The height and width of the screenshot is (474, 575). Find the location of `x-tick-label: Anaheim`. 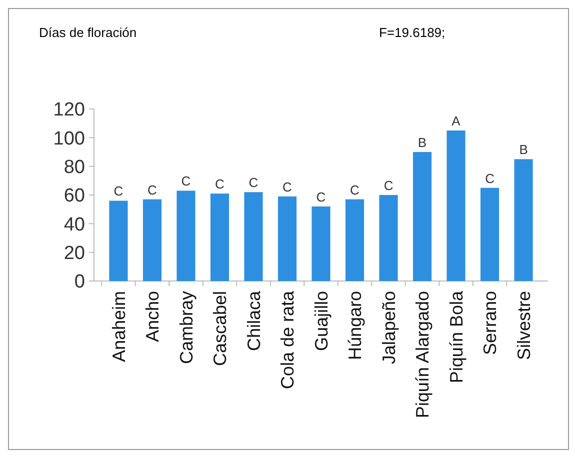

x-tick-label: Anaheim is located at coordinates (118, 326).